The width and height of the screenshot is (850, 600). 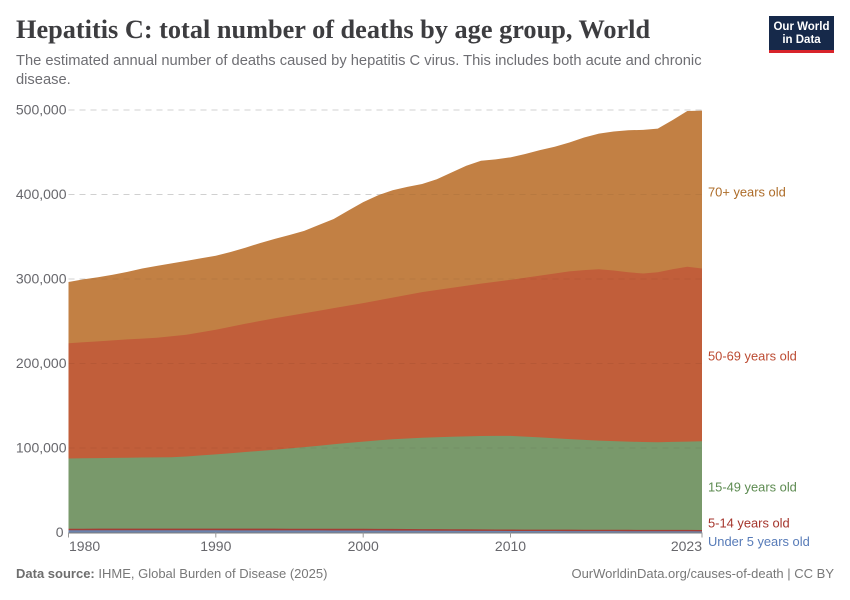 What do you see at coordinates (41, 279) in the screenshot?
I see `svg-text: 300,000` at bounding box center [41, 279].